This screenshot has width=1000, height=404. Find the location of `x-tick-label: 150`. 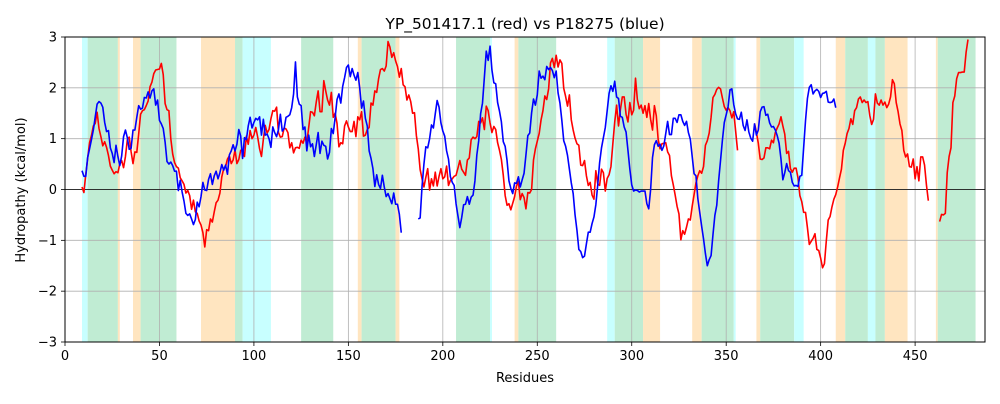

x-tick-label: 150 is located at coordinates (348, 356).